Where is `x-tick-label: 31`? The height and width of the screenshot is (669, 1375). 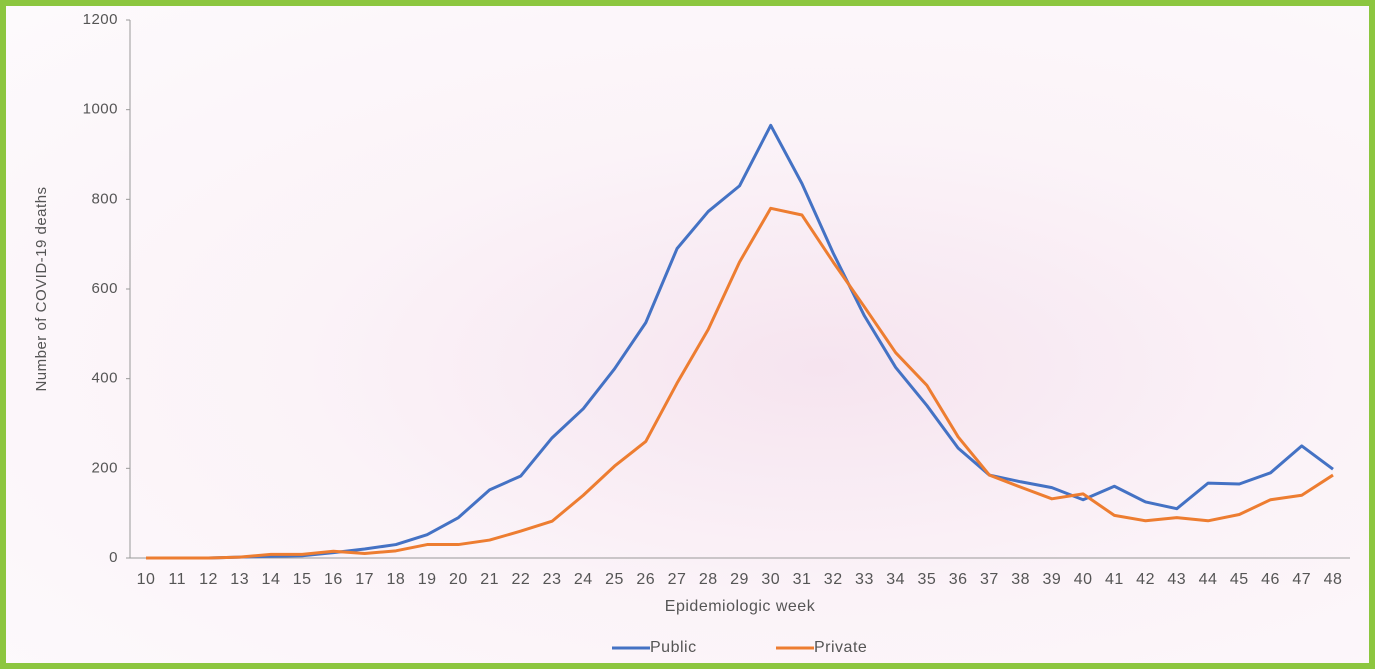
x-tick-label: 31 is located at coordinates (802, 579).